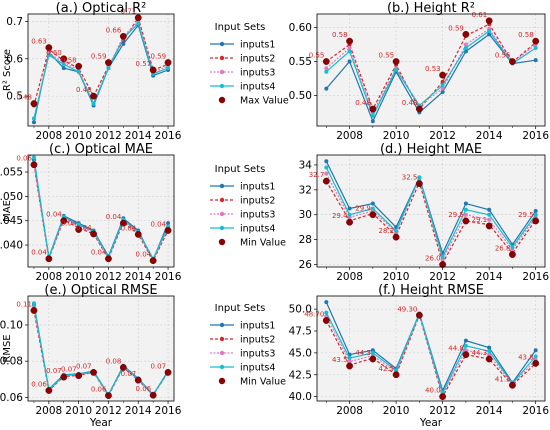 This screenshot has width=550, height=430. Describe the element at coordinates (11, 221) in the screenshot. I see `y-tick-label: 0.045` at that location.